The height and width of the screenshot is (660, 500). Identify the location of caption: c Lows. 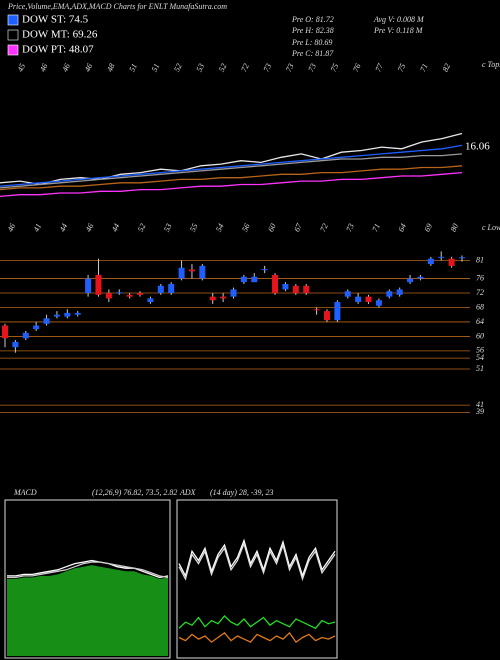
(491, 227).